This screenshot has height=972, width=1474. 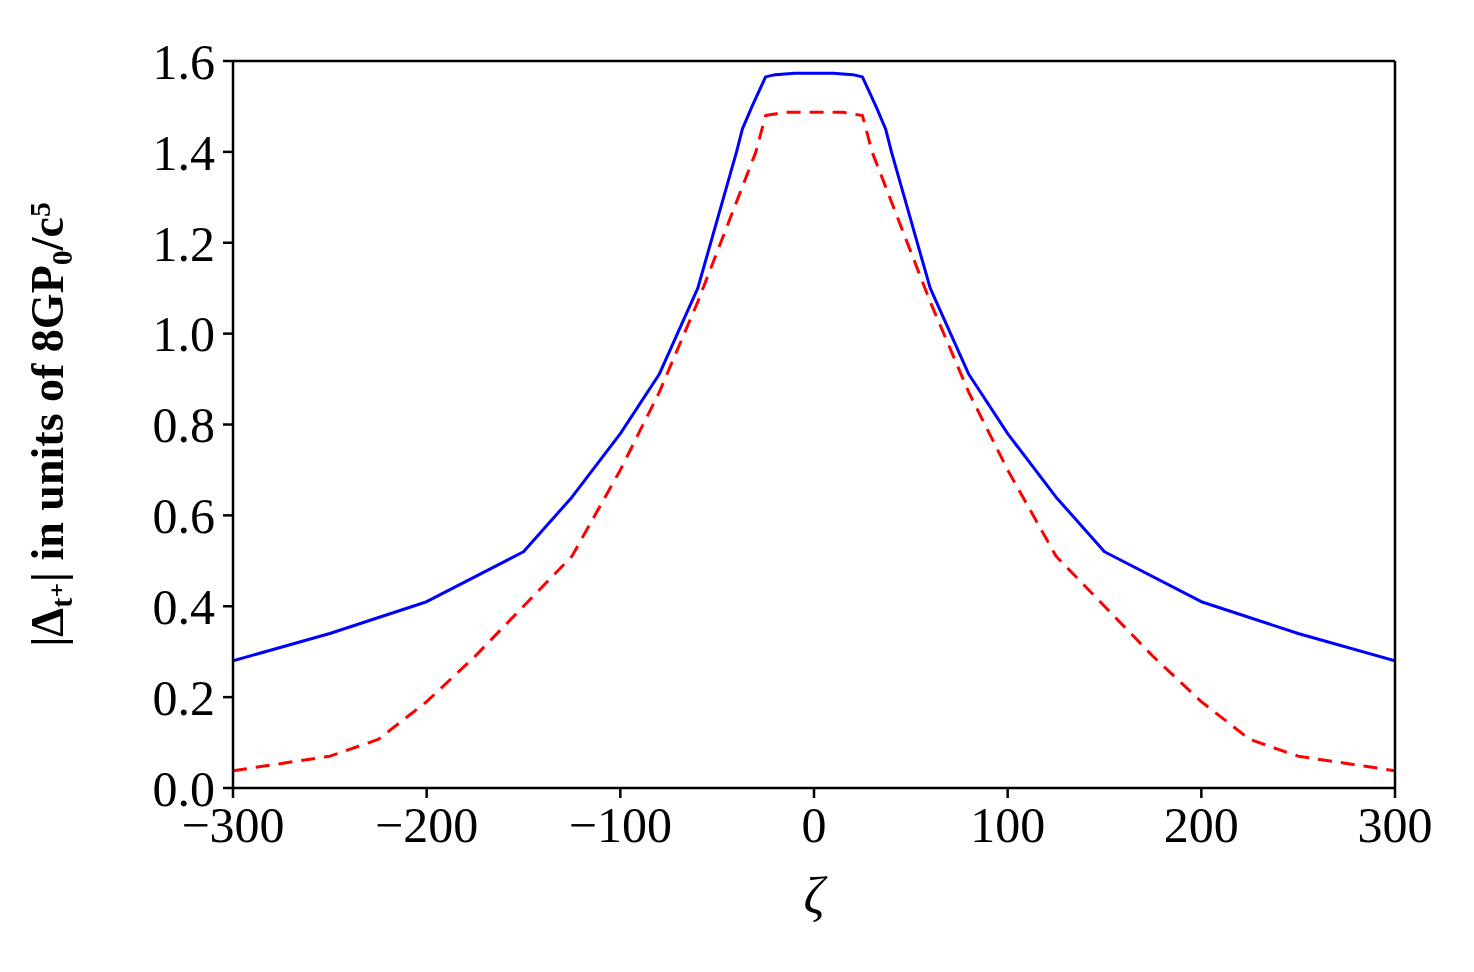 I want to click on x-tick-label: −100, so click(x=620, y=824).